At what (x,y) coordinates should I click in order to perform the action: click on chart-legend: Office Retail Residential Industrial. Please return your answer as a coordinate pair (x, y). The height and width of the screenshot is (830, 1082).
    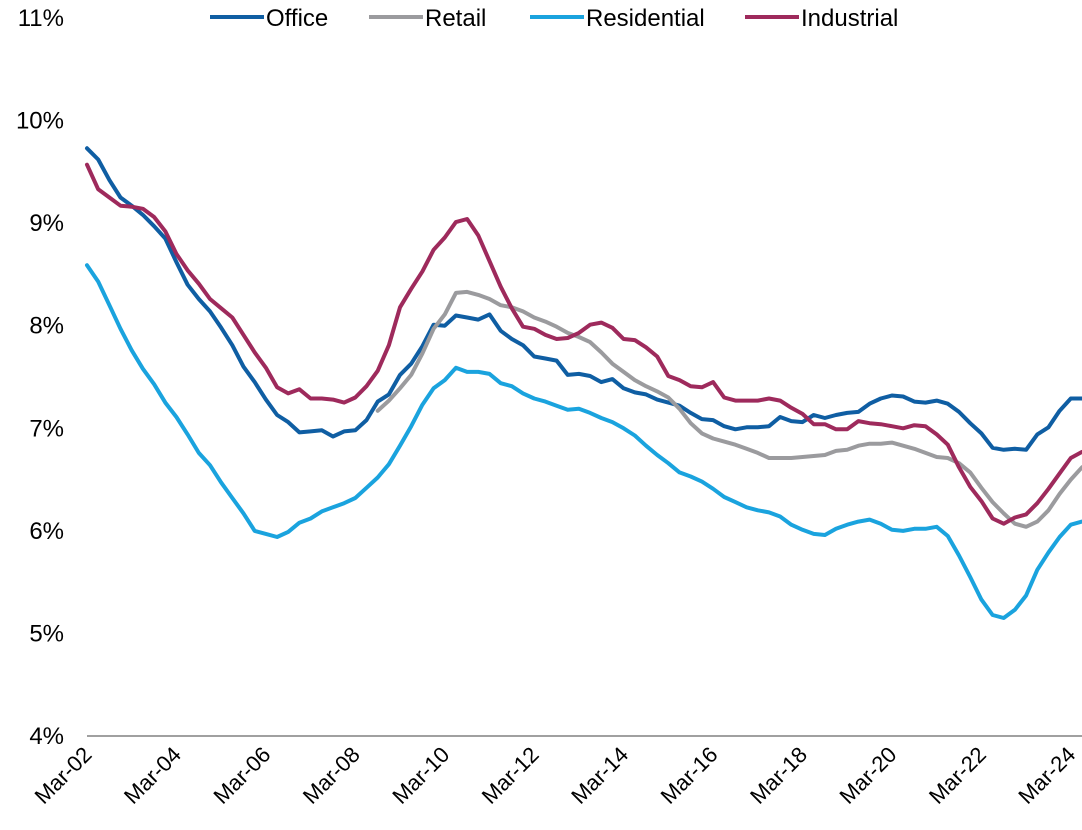
    Looking at the image, I should click on (554, 18).